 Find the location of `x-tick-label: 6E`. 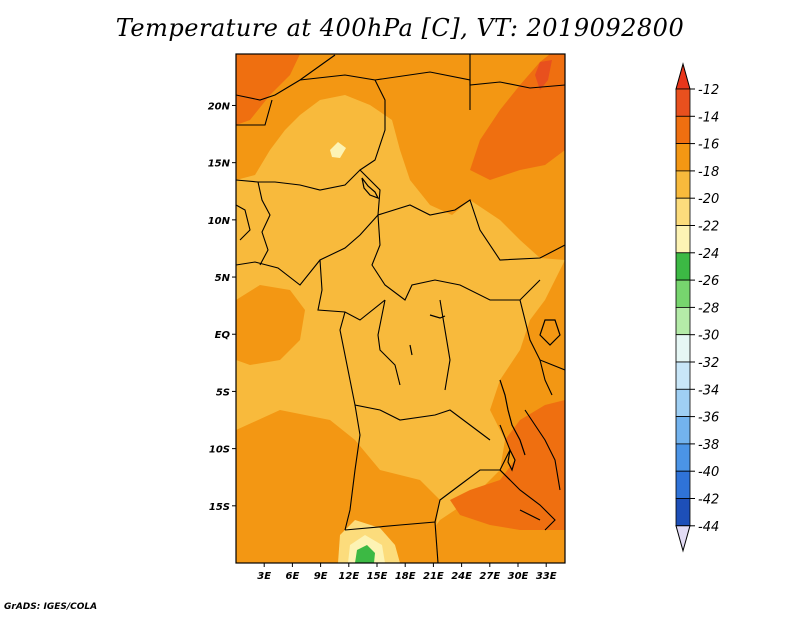

x-tick-label: 6E is located at coordinates (293, 576).